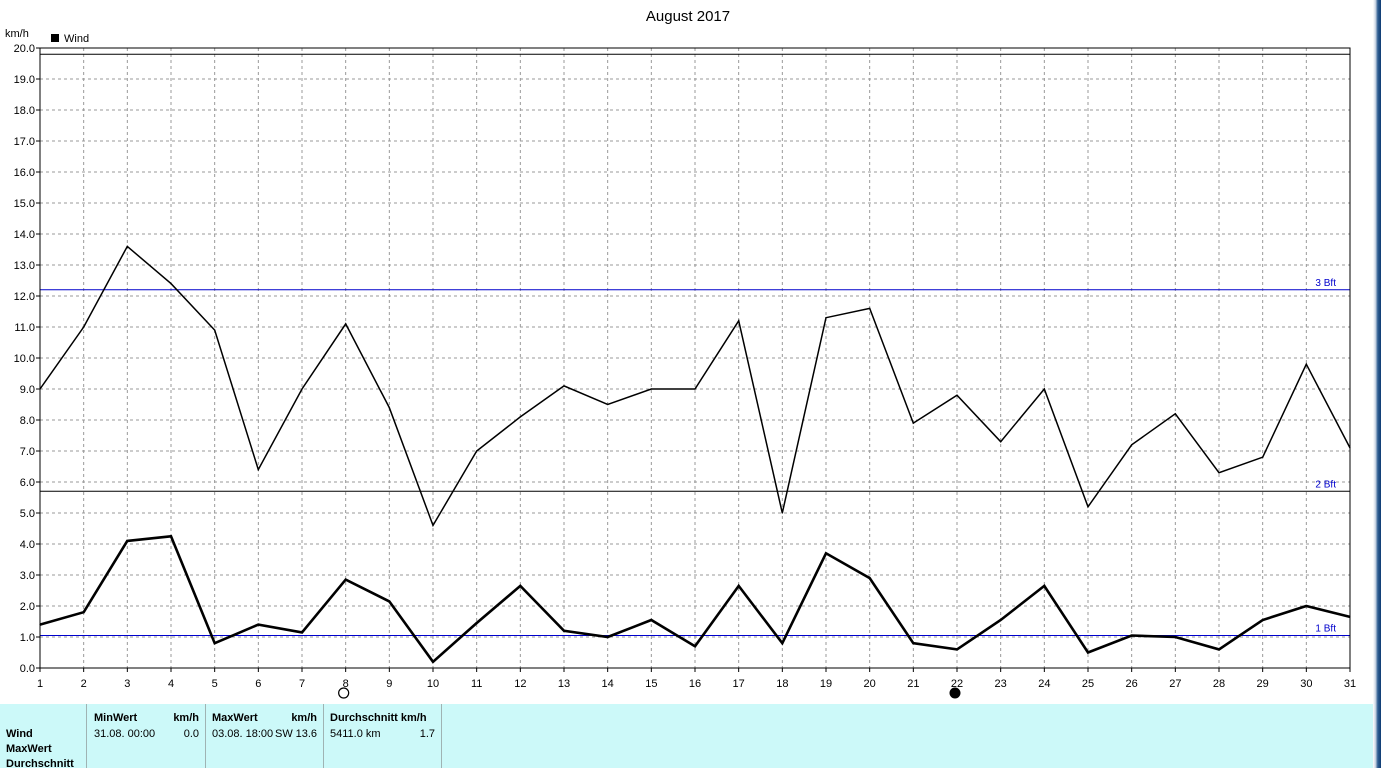 The height and width of the screenshot is (770, 1381). What do you see at coordinates (695, 684) in the screenshot?
I see `x-tick-label: 16` at bounding box center [695, 684].